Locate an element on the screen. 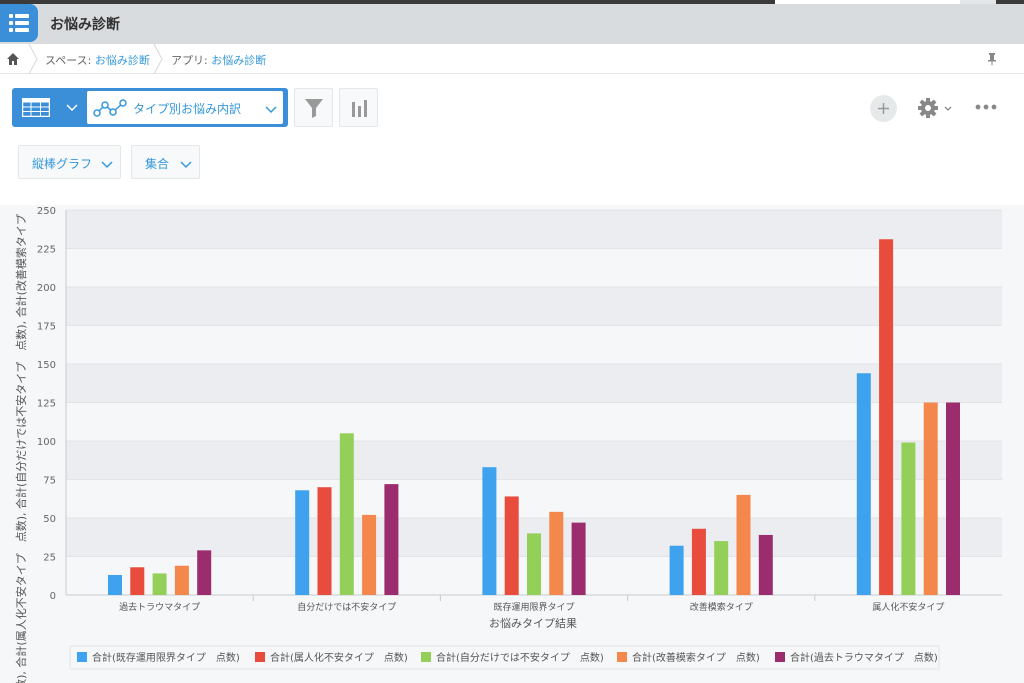 Image resolution: width=1024 pixels, height=683 pixels. filter-icon is located at coordinates (314, 108).